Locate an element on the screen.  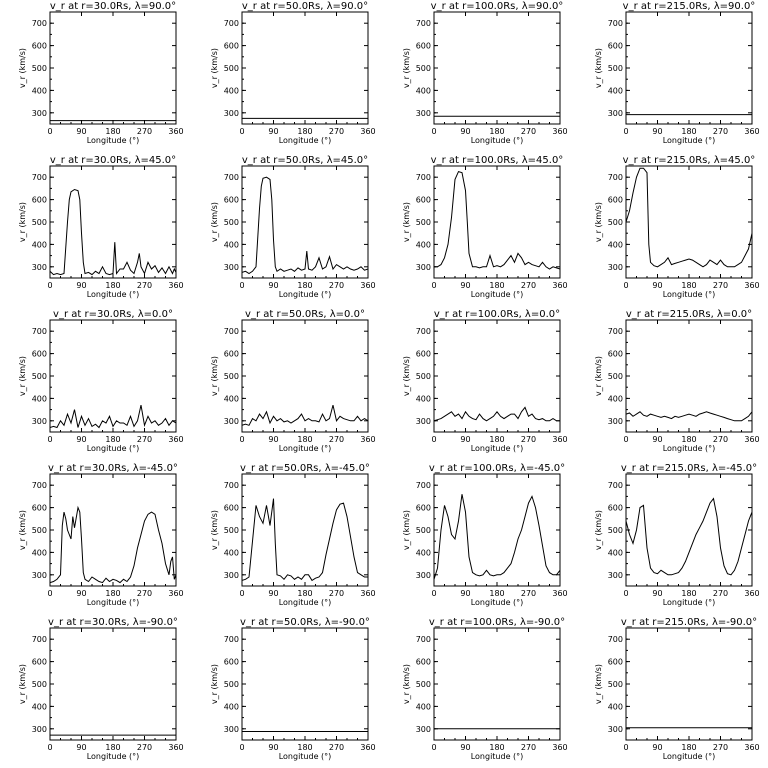
panel-title: v_r at r=215.0Rs, λ=45.0° is located at coordinates (689, 160).